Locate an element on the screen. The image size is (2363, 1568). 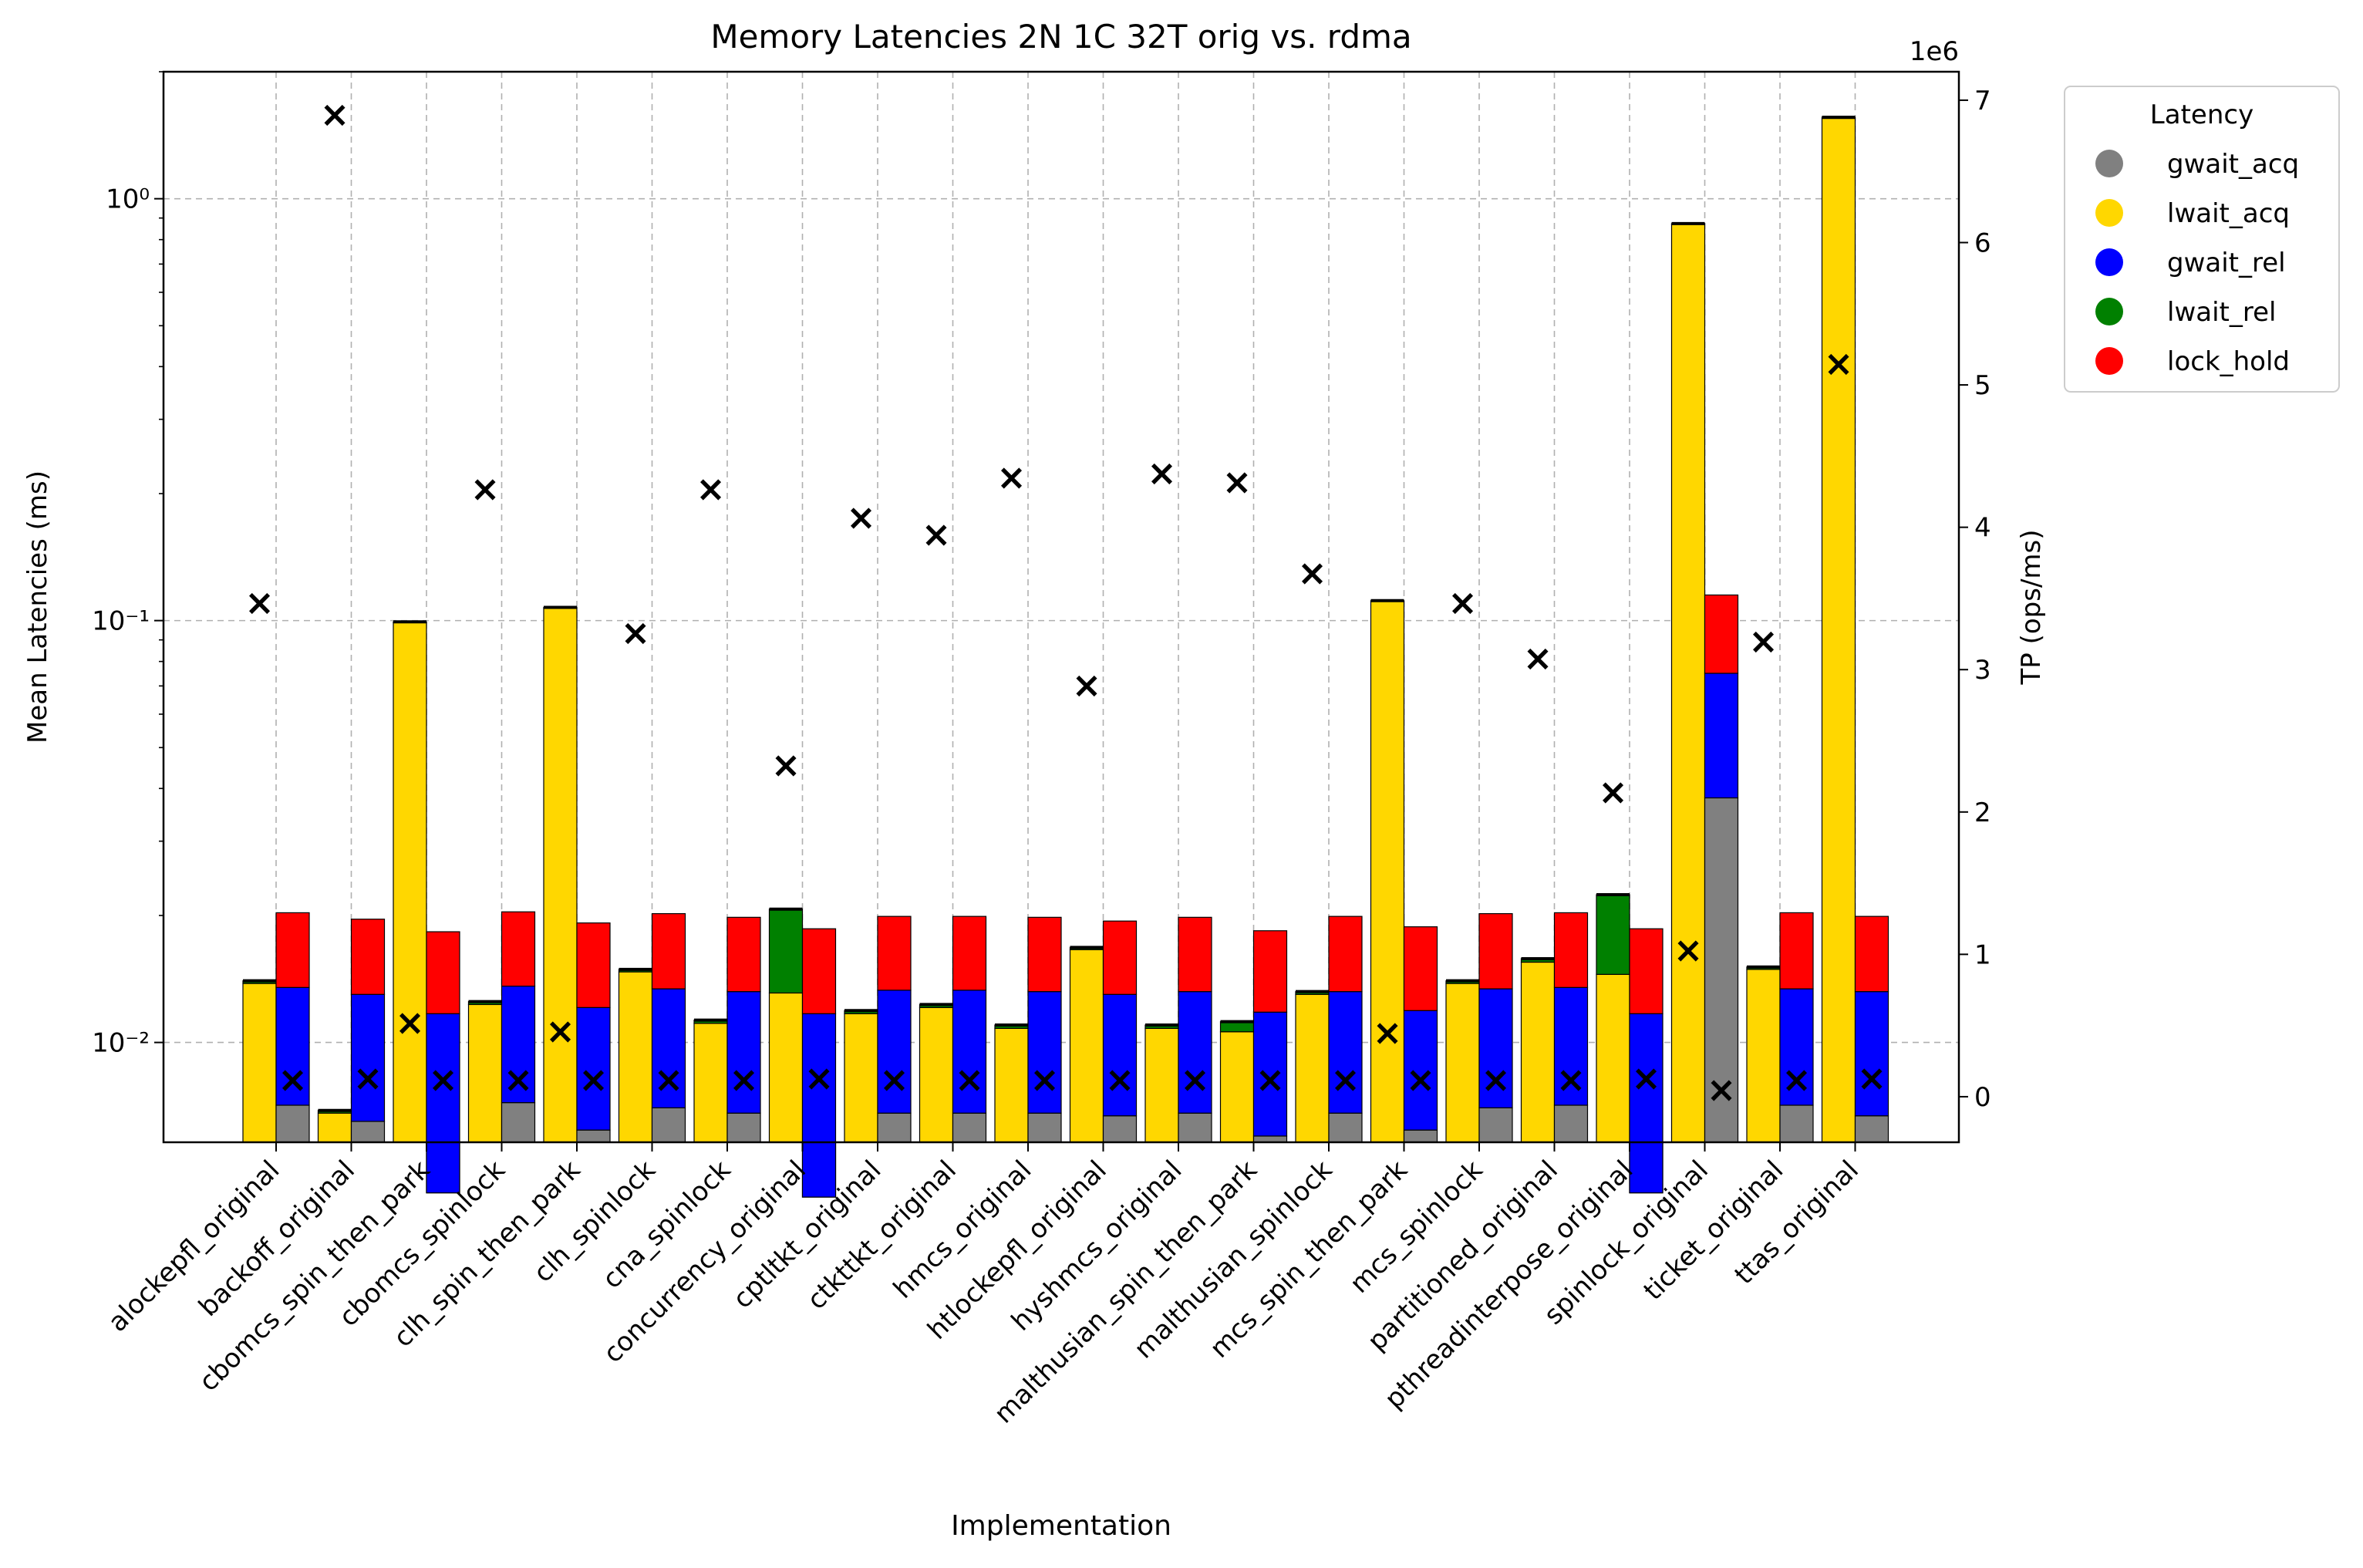
legend-frame is located at coordinates (2202, 239).